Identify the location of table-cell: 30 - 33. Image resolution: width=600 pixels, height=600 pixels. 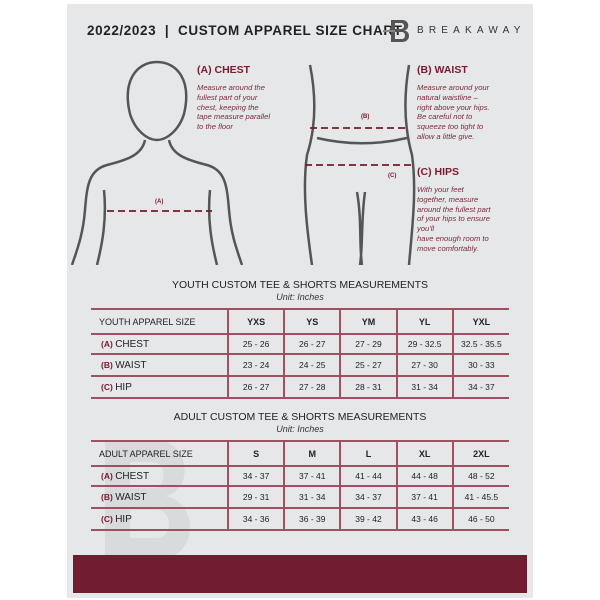
(480, 364).